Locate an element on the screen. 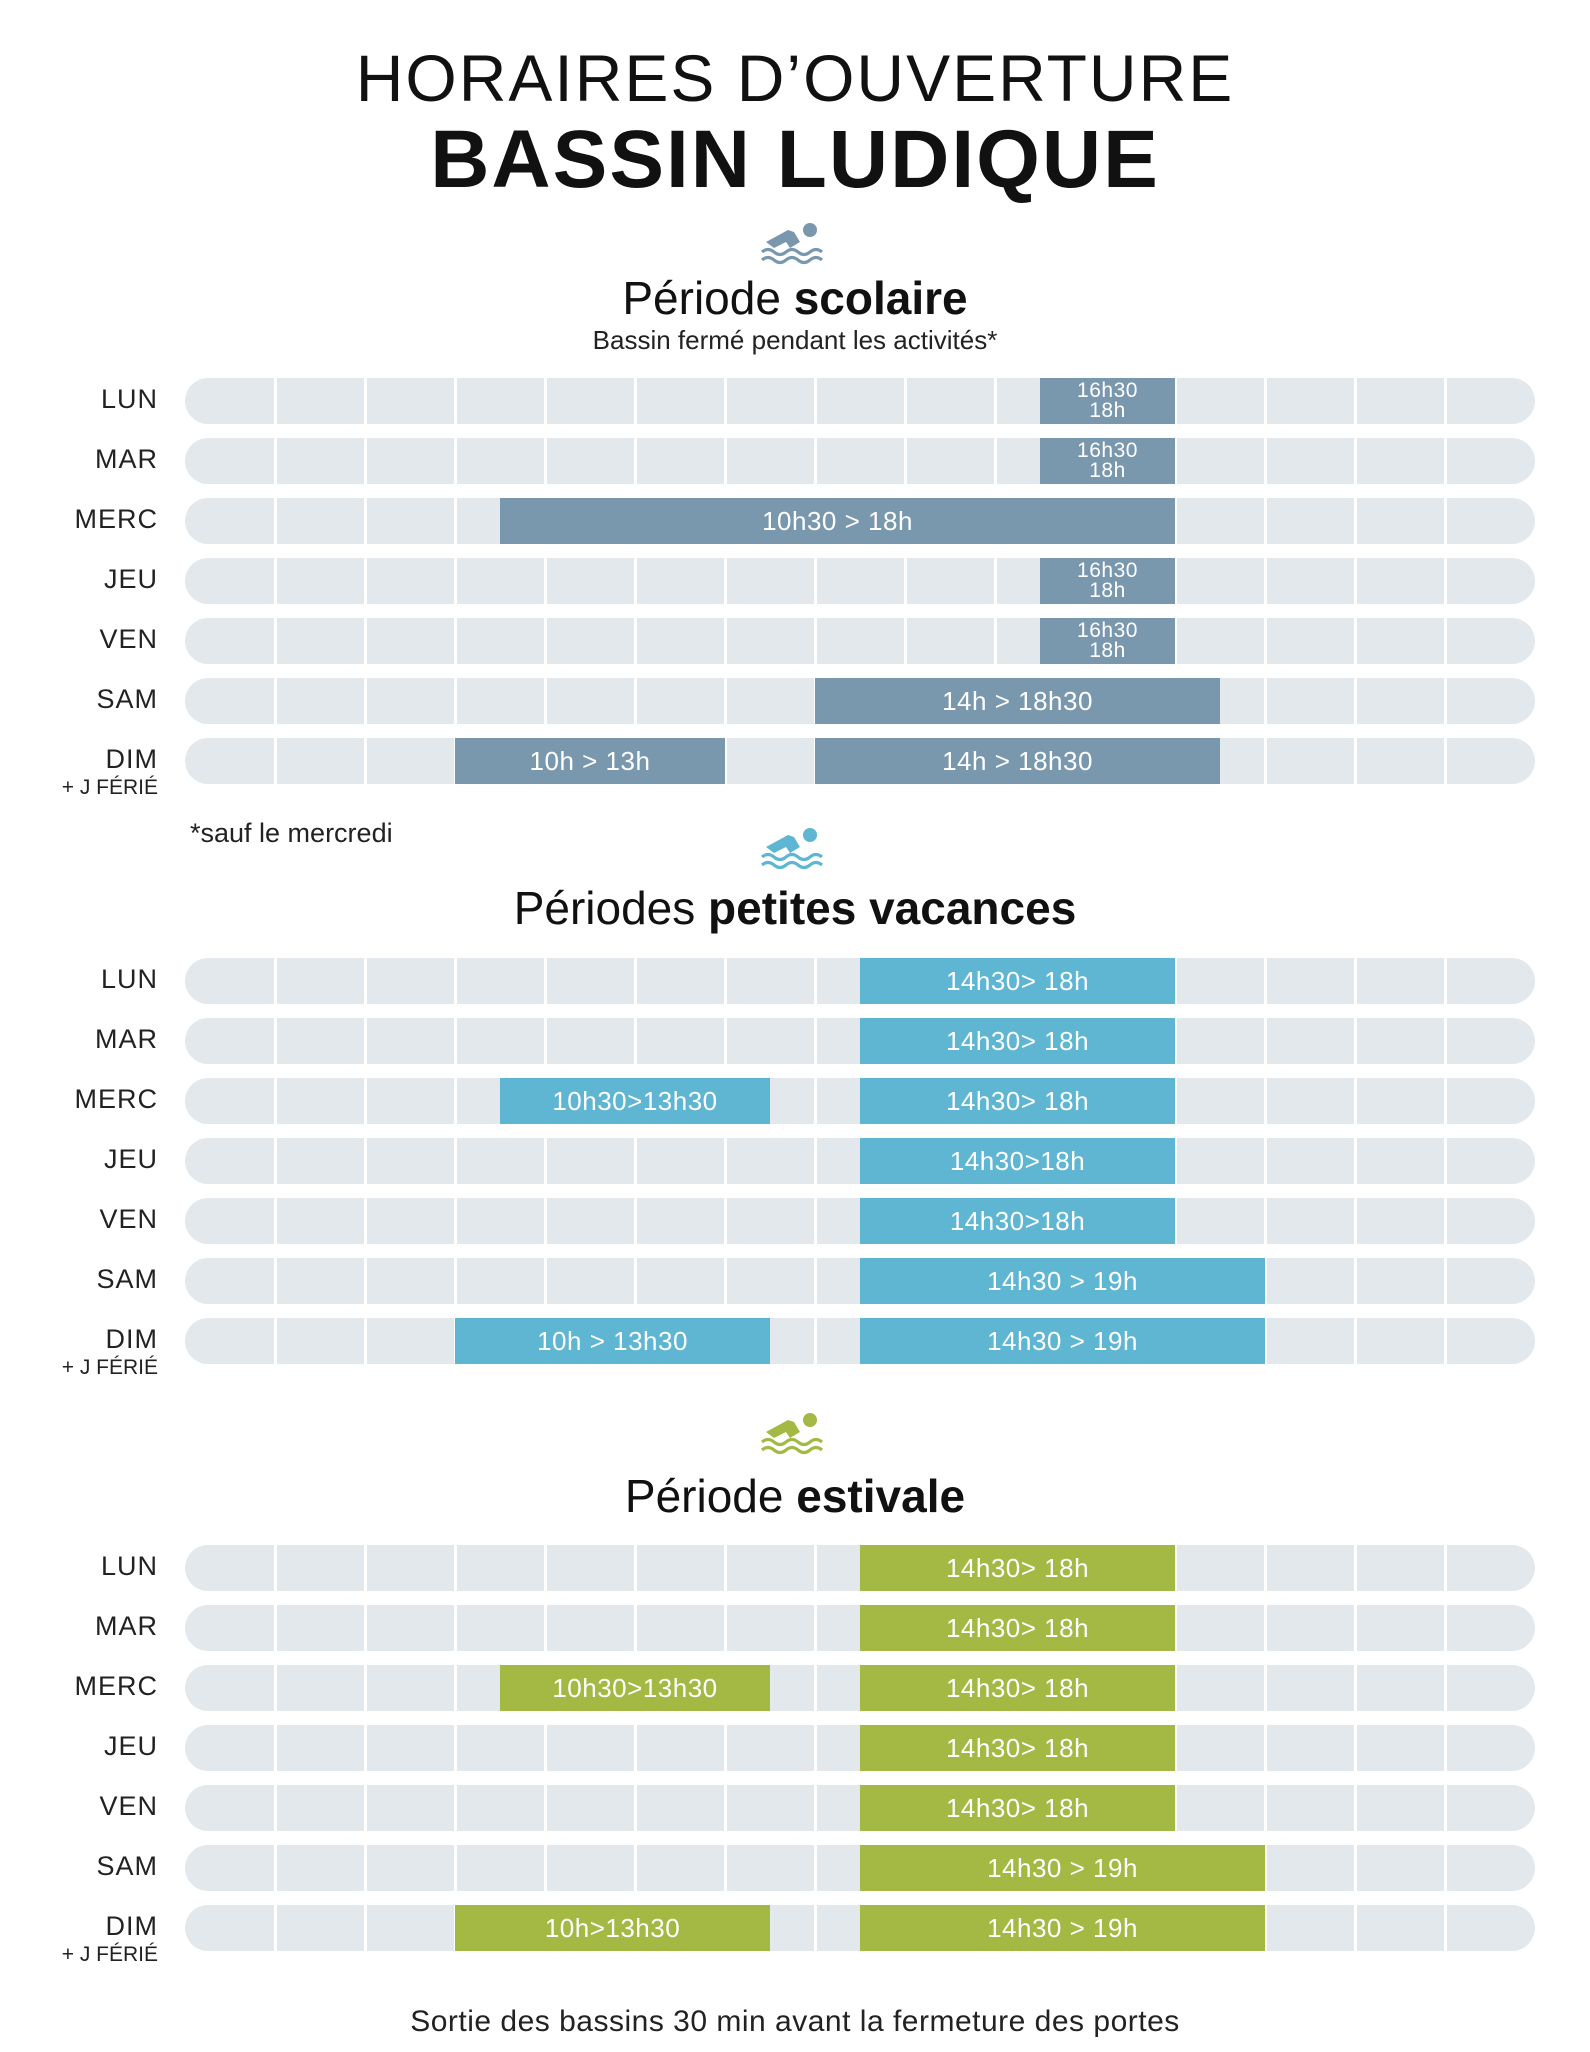 This screenshot has width=1590, height=2052. section-heading-normal: Périodes is located at coordinates (611, 908).